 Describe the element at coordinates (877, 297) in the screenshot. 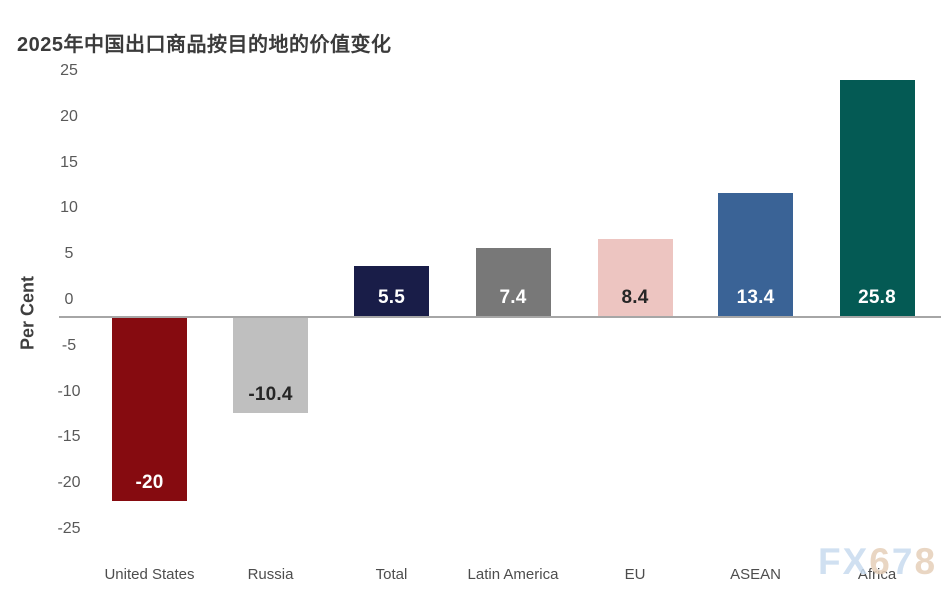

I see `bar-value-label: 25.8` at that location.